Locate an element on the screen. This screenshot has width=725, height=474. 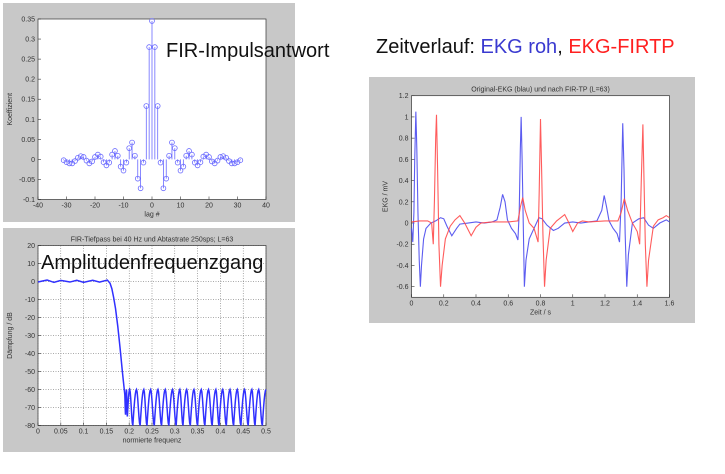
x-tick-label: 0.15 is located at coordinates (107, 432).